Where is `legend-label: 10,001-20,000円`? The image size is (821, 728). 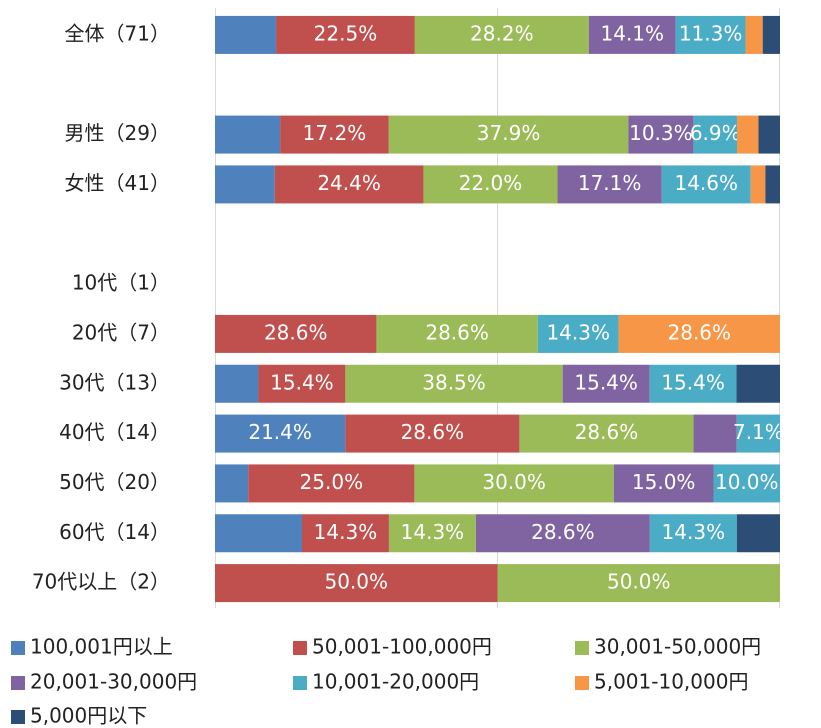 legend-label: 10,001-20,000円 is located at coordinates (395, 682).